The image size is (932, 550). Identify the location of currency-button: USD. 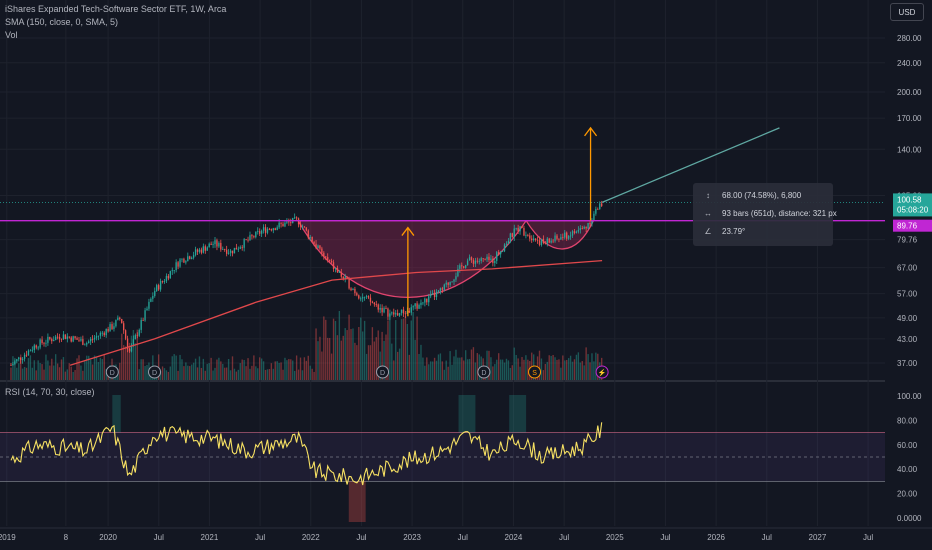
(907, 12).